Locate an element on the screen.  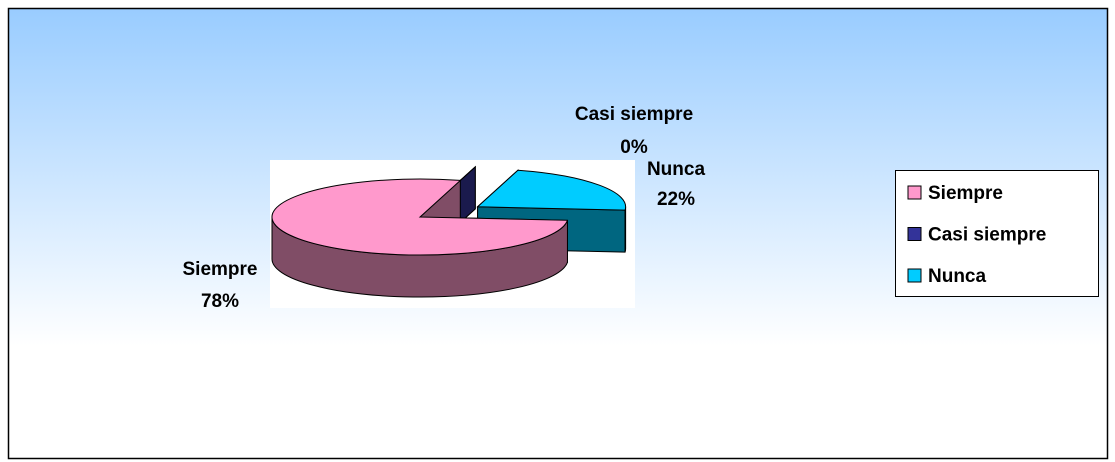
pie-slice is located at coordinates (420, 238).